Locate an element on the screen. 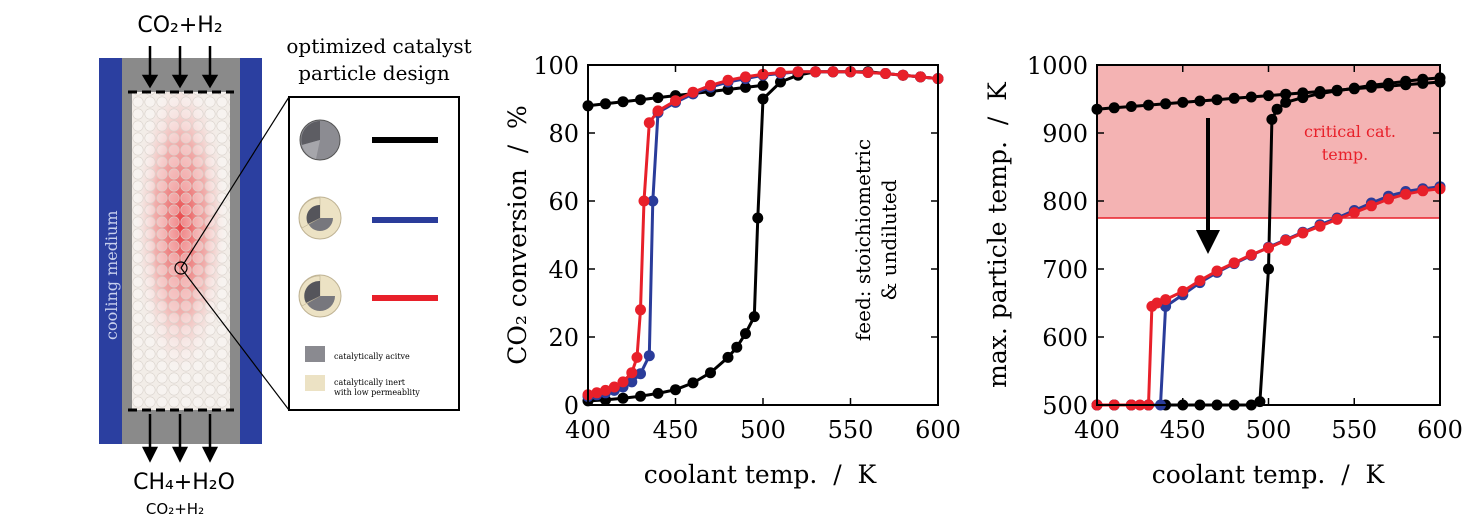 This screenshot has width=1480, height=532. annotation-line2: & undiluted is located at coordinates (889, 239).